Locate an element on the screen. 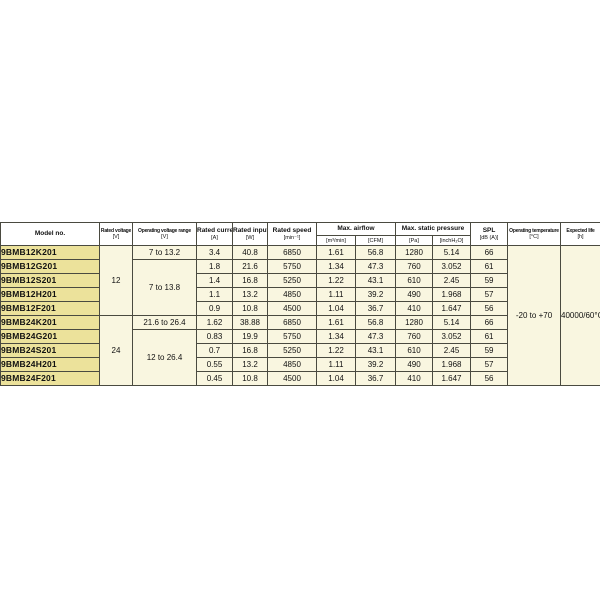 The height and width of the screenshot is (600, 600). spl-cell: 61 is located at coordinates (489, 336).